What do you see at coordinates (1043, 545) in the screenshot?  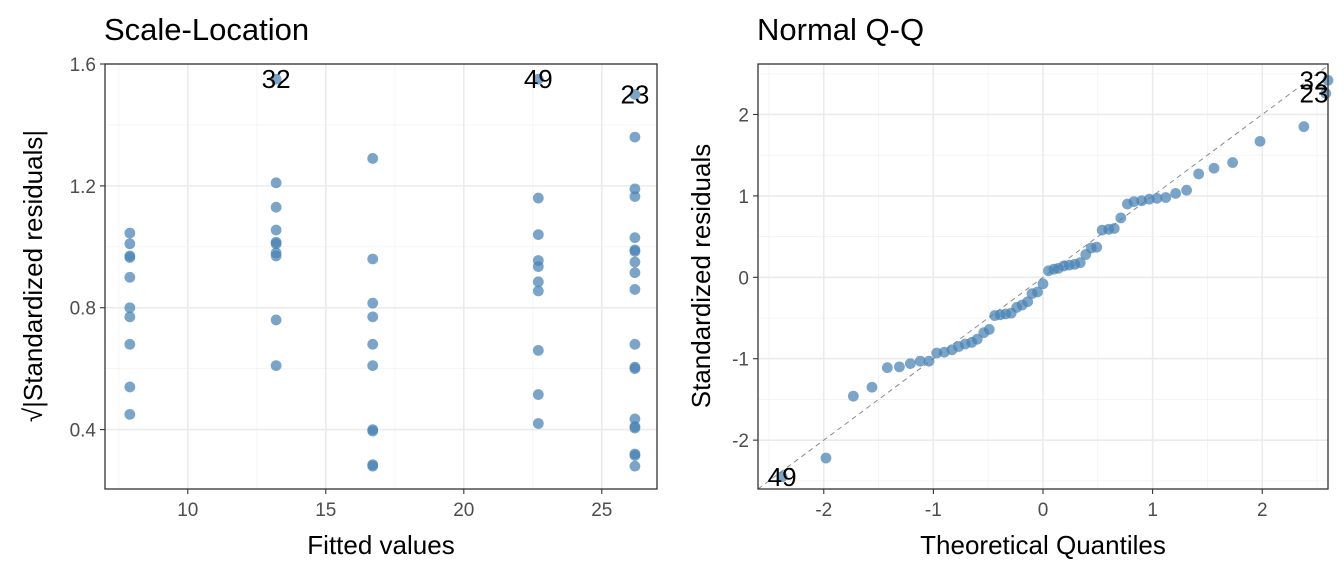 I see `normal-qq-x-axis-title: Theoretical Quantiles` at bounding box center [1043, 545].